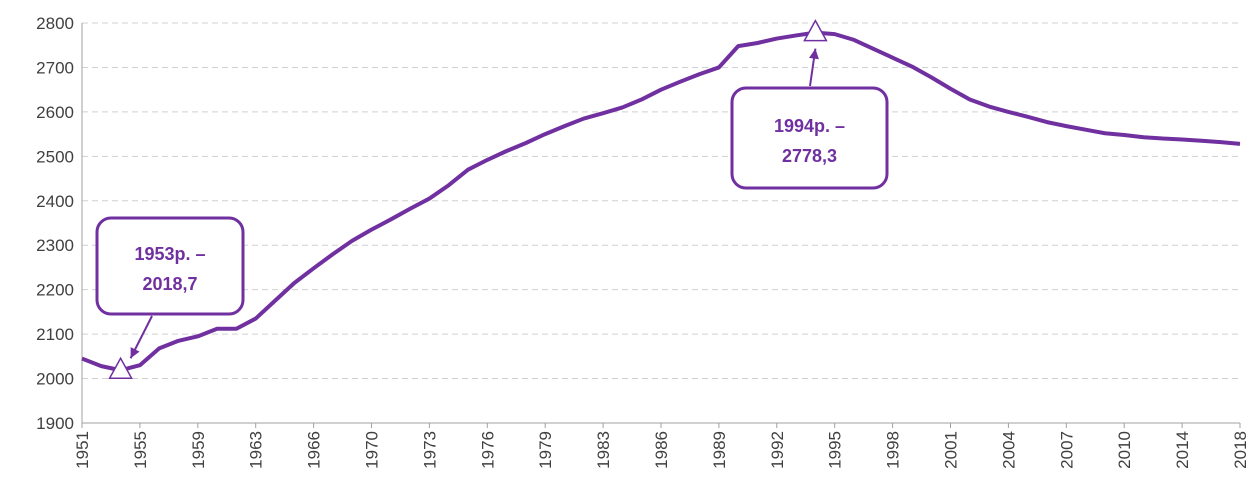 Image resolution: width=1251 pixels, height=500 pixels. Describe the element at coordinates (487, 450) in the screenshot. I see `x-tick-label: 1976` at that location.